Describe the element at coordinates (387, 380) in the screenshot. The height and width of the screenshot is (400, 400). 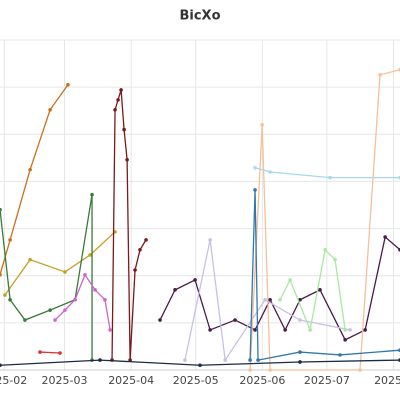
I see `x-tick-label: 2025-0` at that location.